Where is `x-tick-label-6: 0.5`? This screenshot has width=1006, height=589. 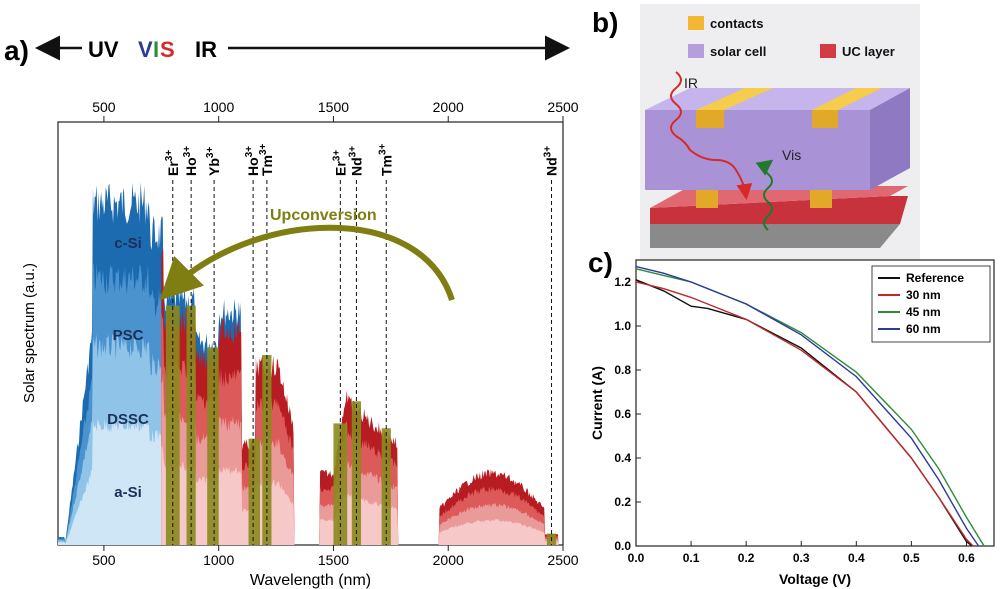
x-tick-label-6: 0.5 is located at coordinates (911, 558).